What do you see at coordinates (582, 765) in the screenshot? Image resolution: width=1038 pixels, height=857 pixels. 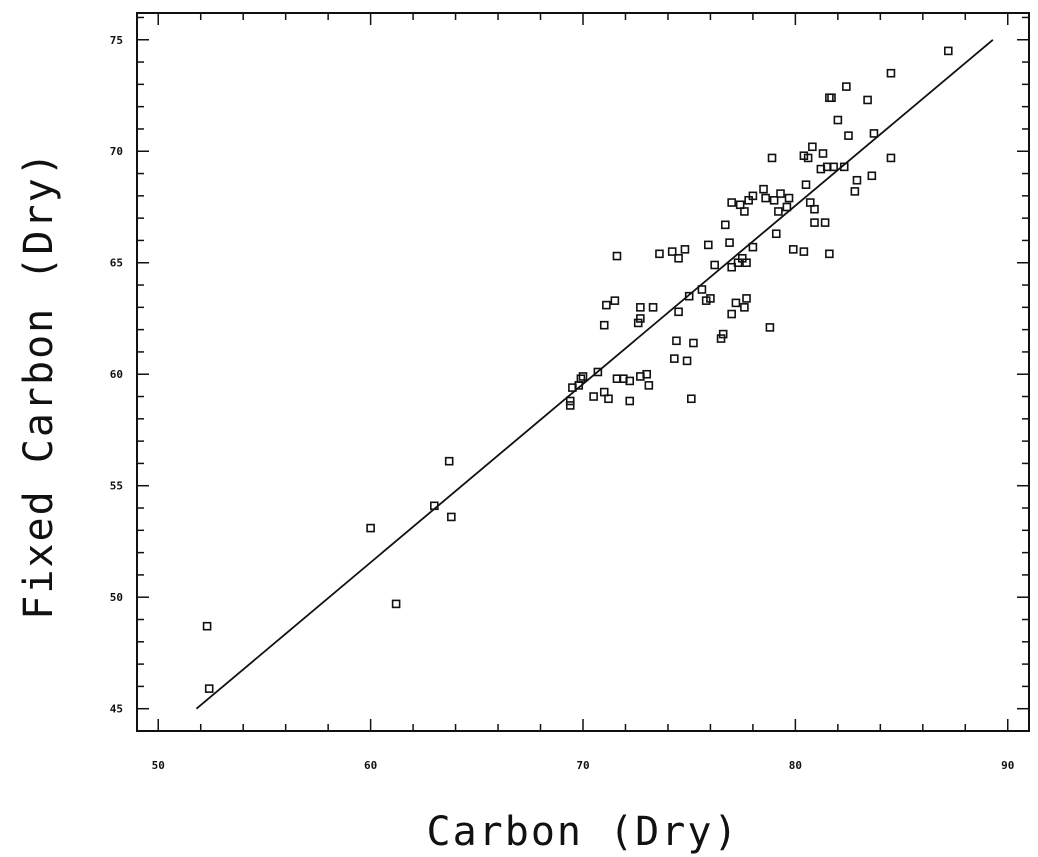 I see `x-tick-label: 70` at bounding box center [582, 765].